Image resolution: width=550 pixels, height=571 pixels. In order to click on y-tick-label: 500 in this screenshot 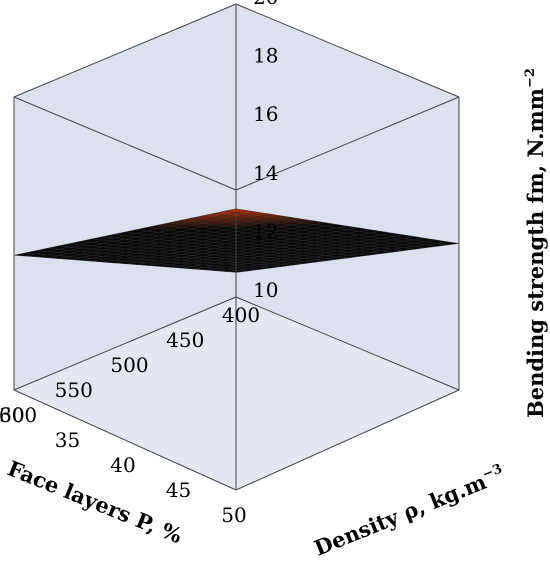, I will do `click(129, 365)`.